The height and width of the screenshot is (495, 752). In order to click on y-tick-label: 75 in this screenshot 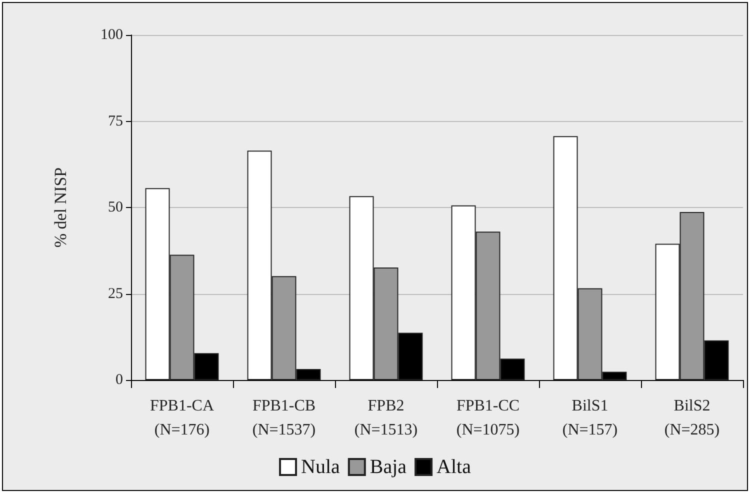, I will do `click(115, 121)`.